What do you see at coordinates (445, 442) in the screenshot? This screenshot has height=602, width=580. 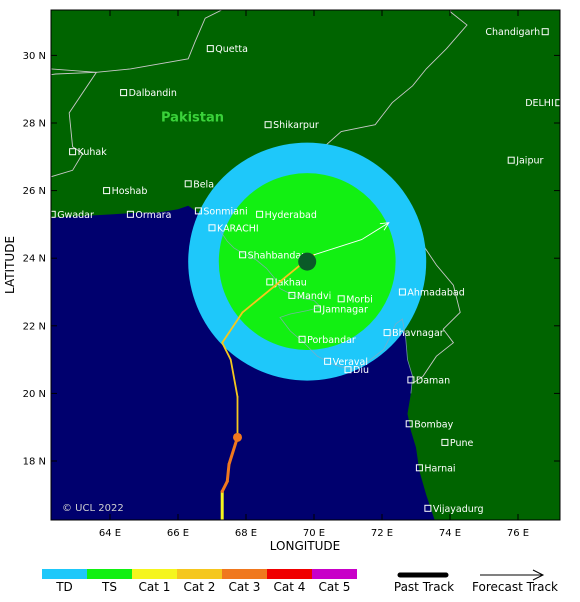 I see `city-marker-pune` at bounding box center [445, 442].